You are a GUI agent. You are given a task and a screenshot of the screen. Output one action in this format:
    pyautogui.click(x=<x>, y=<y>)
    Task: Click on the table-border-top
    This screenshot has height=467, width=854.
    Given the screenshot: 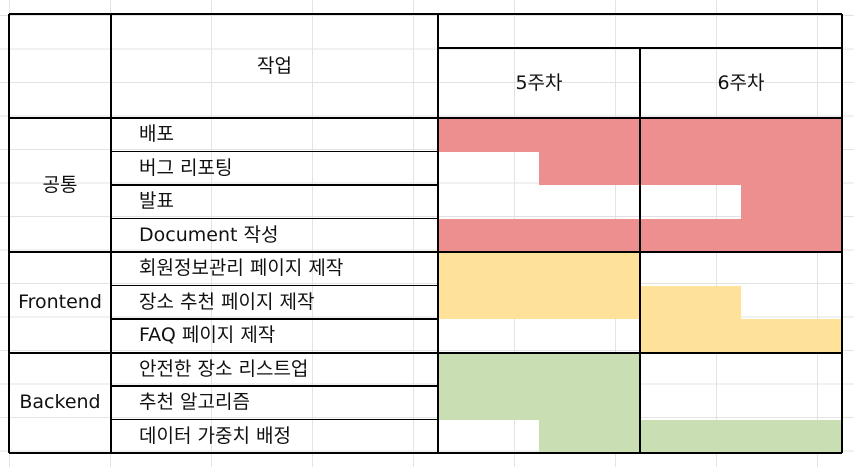 What is the action you would take?
    pyautogui.click(x=425, y=14)
    